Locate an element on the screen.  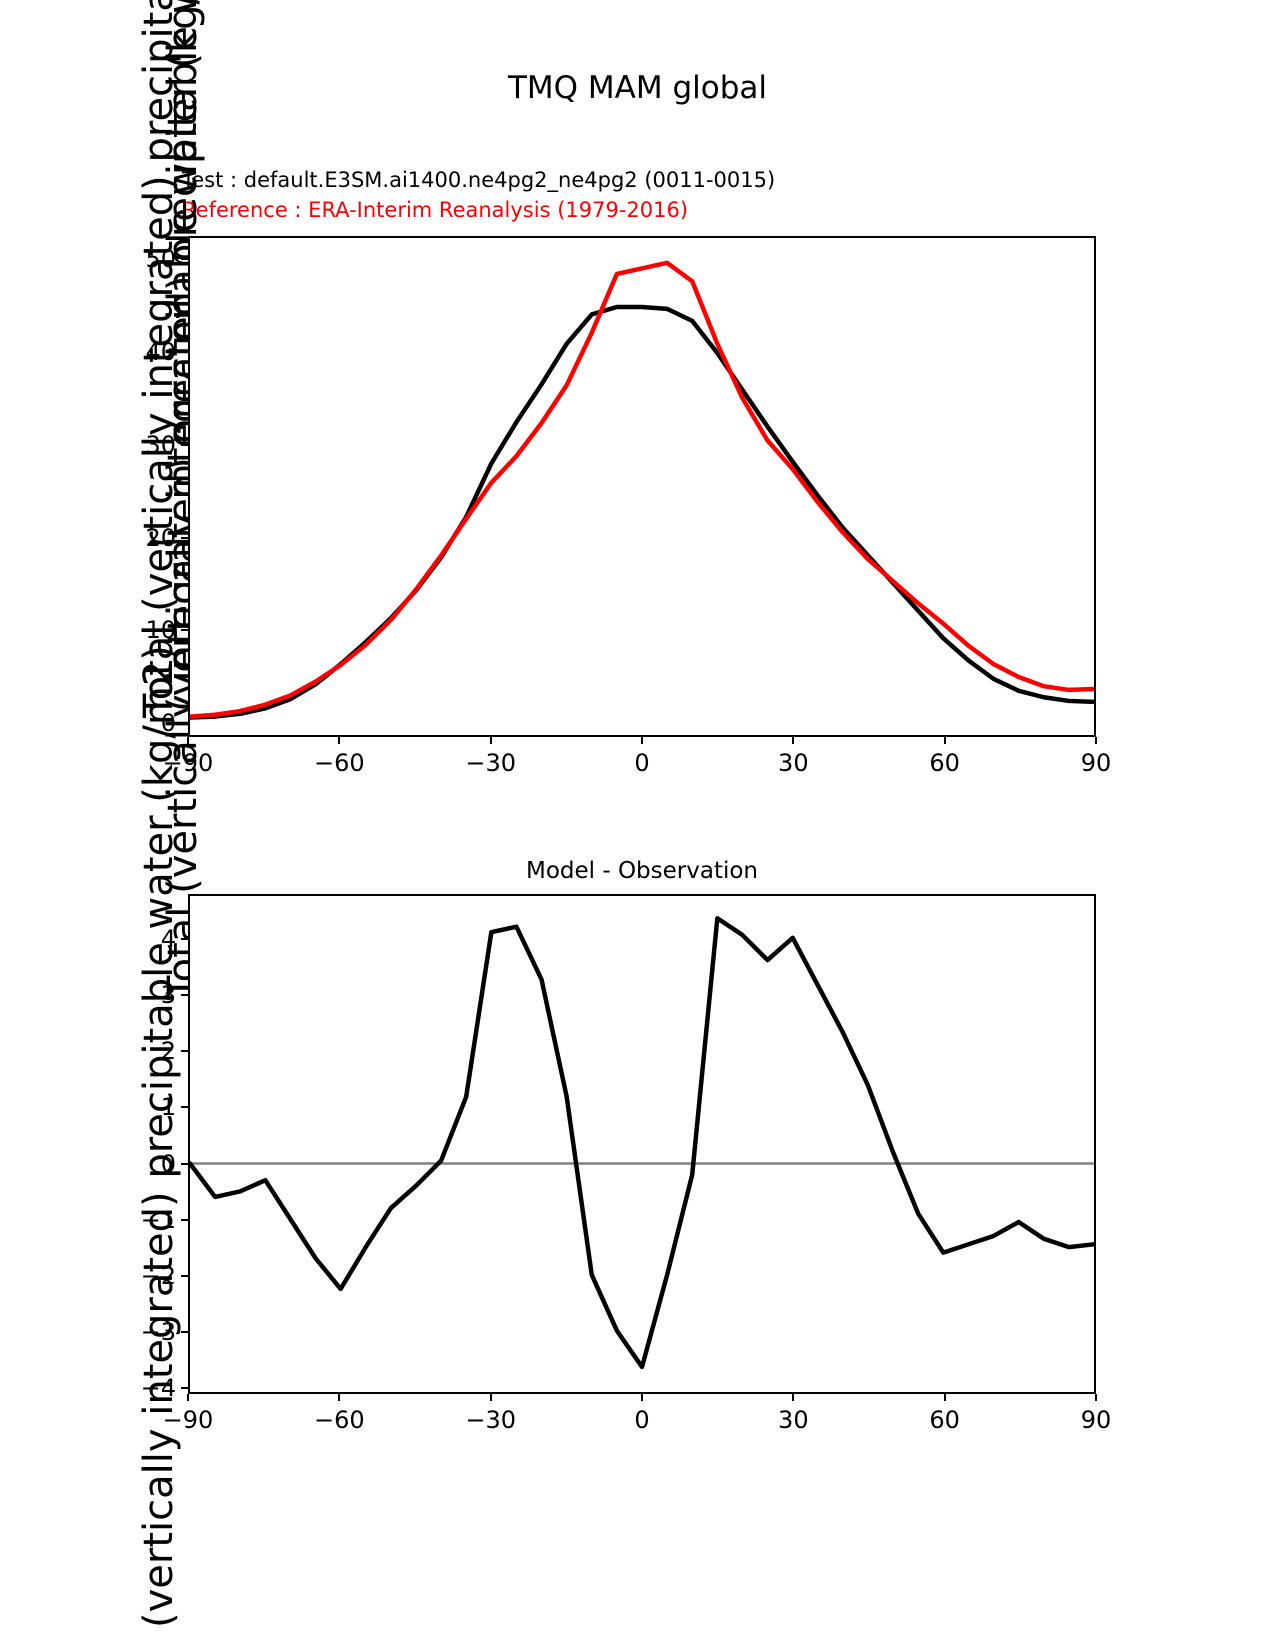
y-tick-label: −3 is located at coordinates (158, 1332).